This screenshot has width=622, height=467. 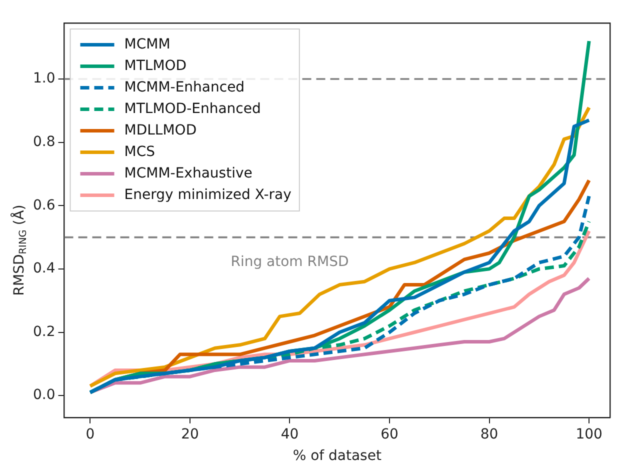 What do you see at coordinates (44, 142) in the screenshot?
I see `y-tick-label: 0.8` at bounding box center [44, 142].